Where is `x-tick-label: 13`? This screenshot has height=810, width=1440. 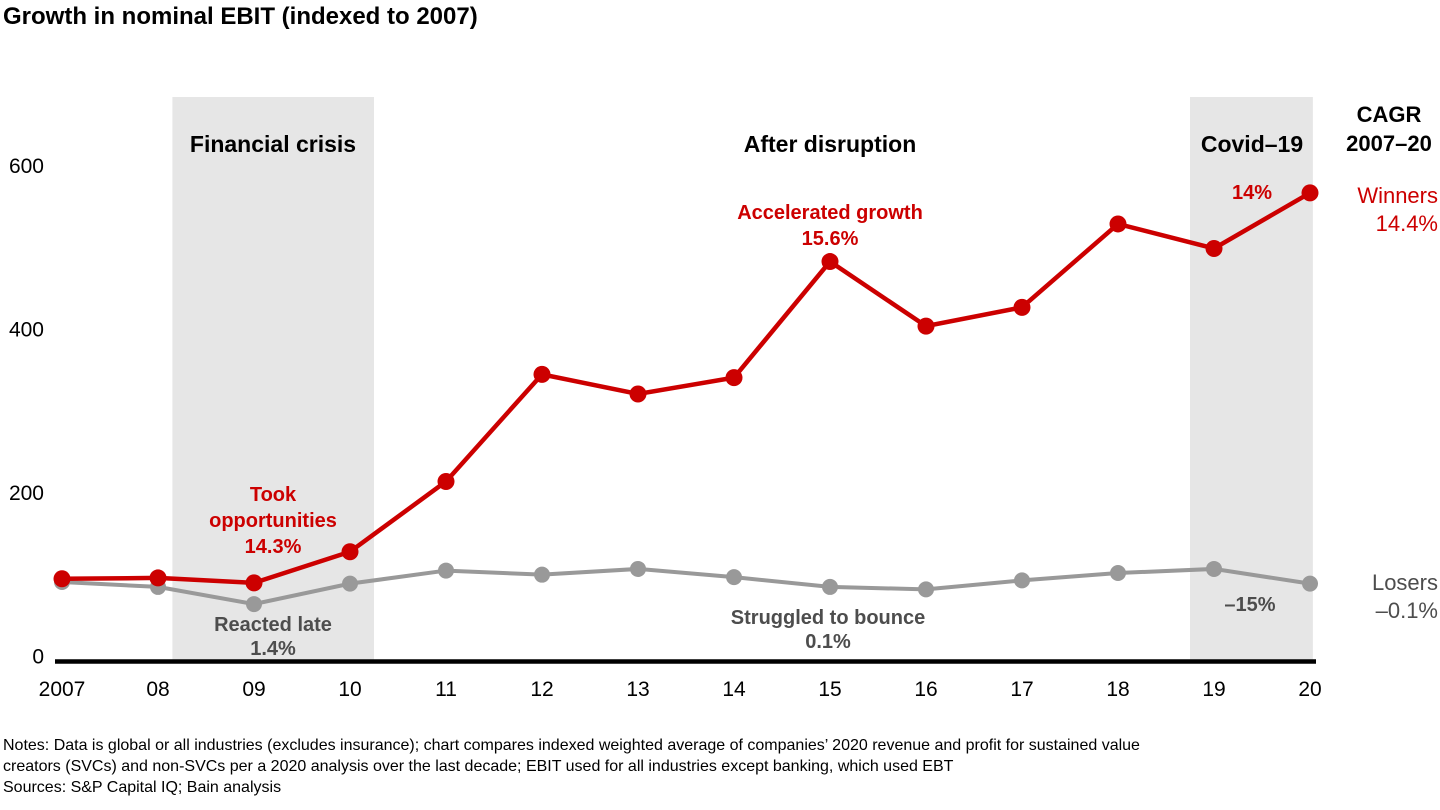
x-tick-label: 13 is located at coordinates (637, 689).